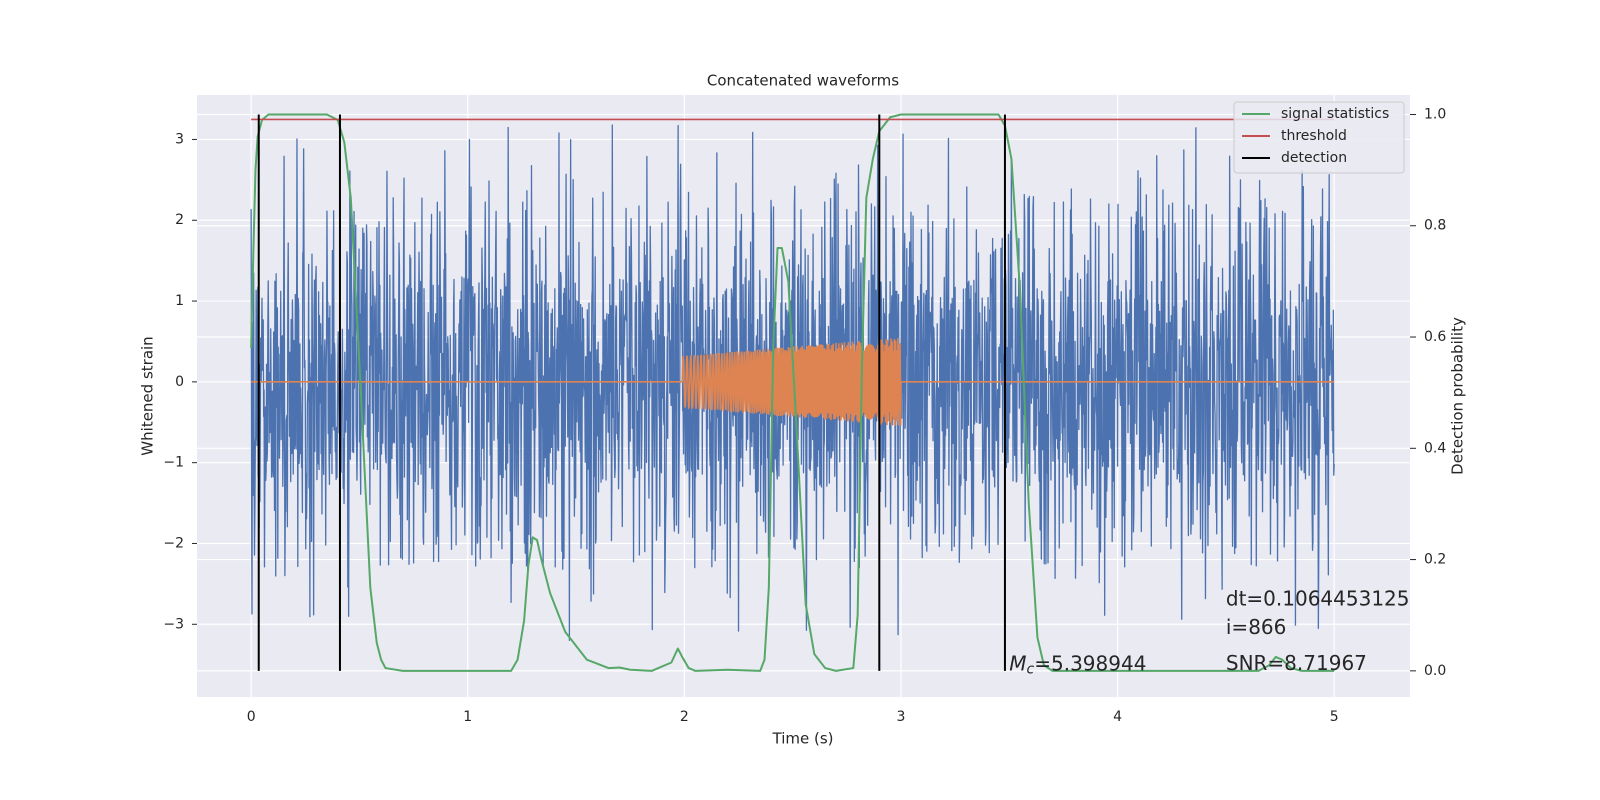  I want to click on y-left-tick-label: −3, so click(173, 624).